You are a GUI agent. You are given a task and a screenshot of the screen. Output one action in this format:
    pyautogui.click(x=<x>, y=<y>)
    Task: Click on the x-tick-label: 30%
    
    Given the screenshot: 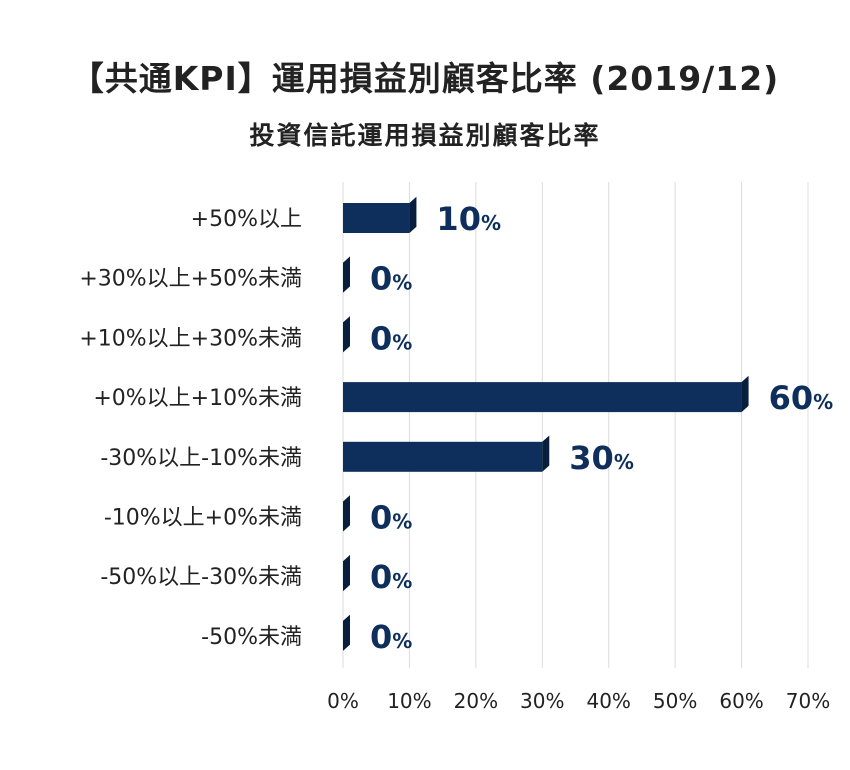 What is the action you would take?
    pyautogui.click(x=542, y=701)
    